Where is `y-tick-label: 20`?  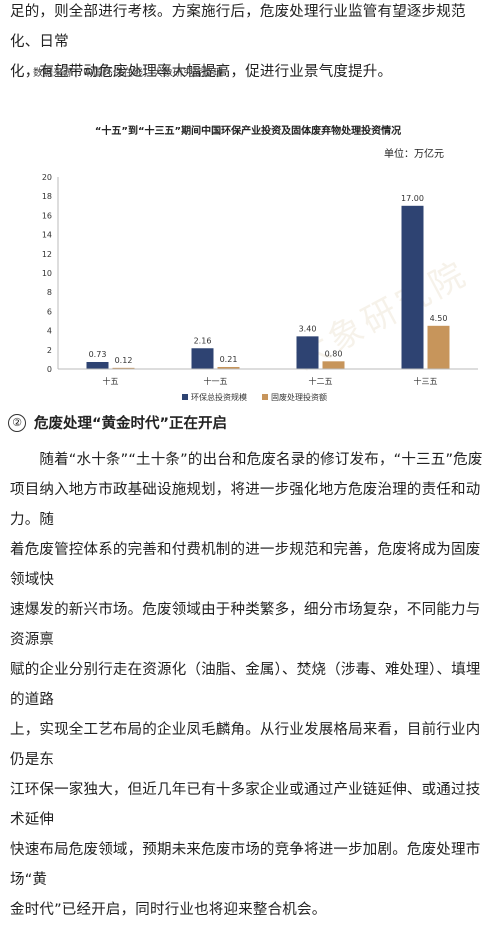
y-tick-label: 20 is located at coordinates (47, 177).